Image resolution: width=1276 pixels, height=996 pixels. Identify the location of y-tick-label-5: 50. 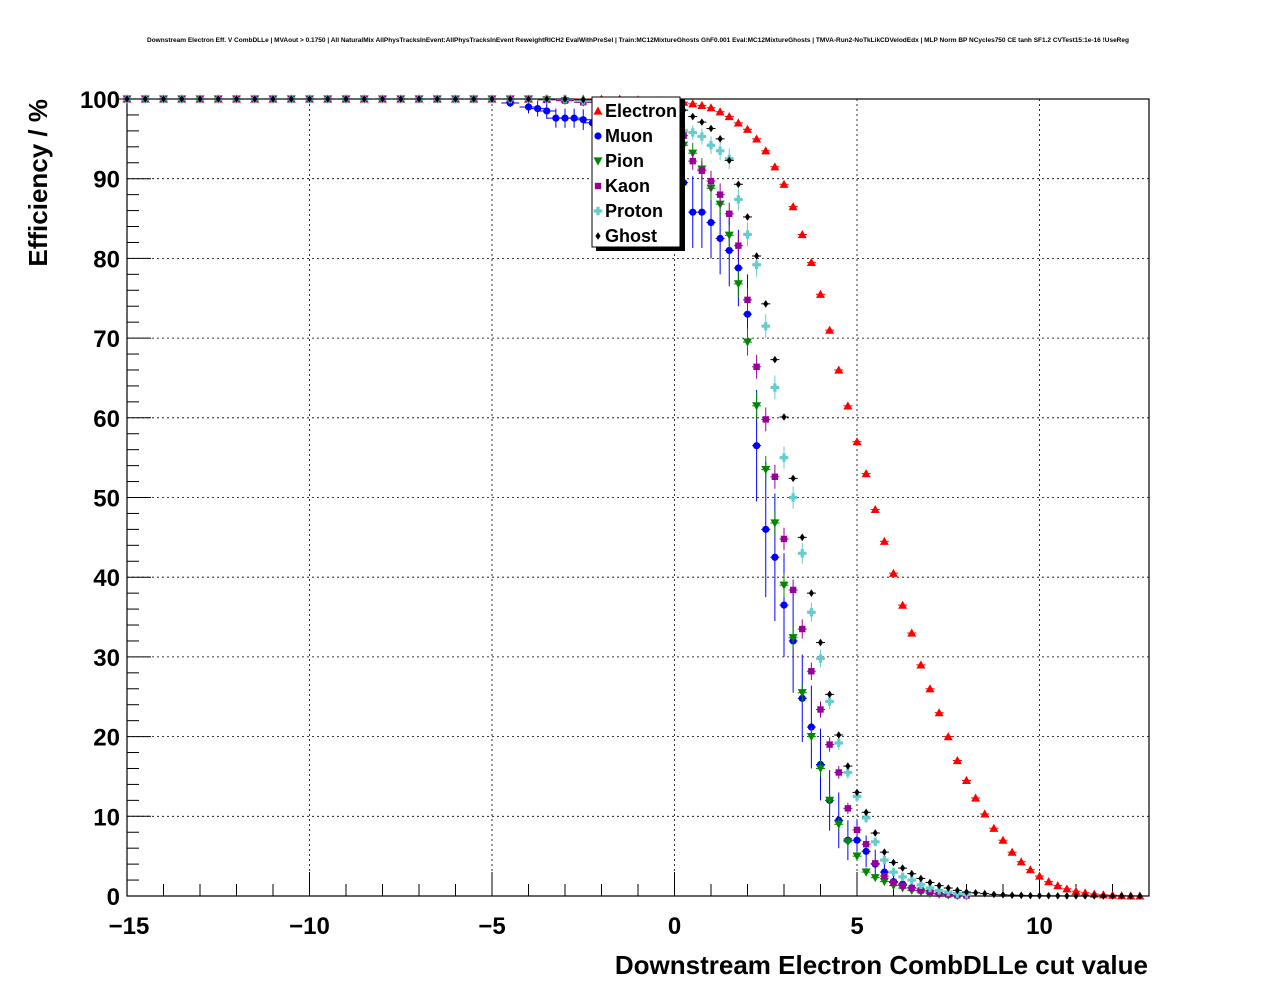
(106, 499).